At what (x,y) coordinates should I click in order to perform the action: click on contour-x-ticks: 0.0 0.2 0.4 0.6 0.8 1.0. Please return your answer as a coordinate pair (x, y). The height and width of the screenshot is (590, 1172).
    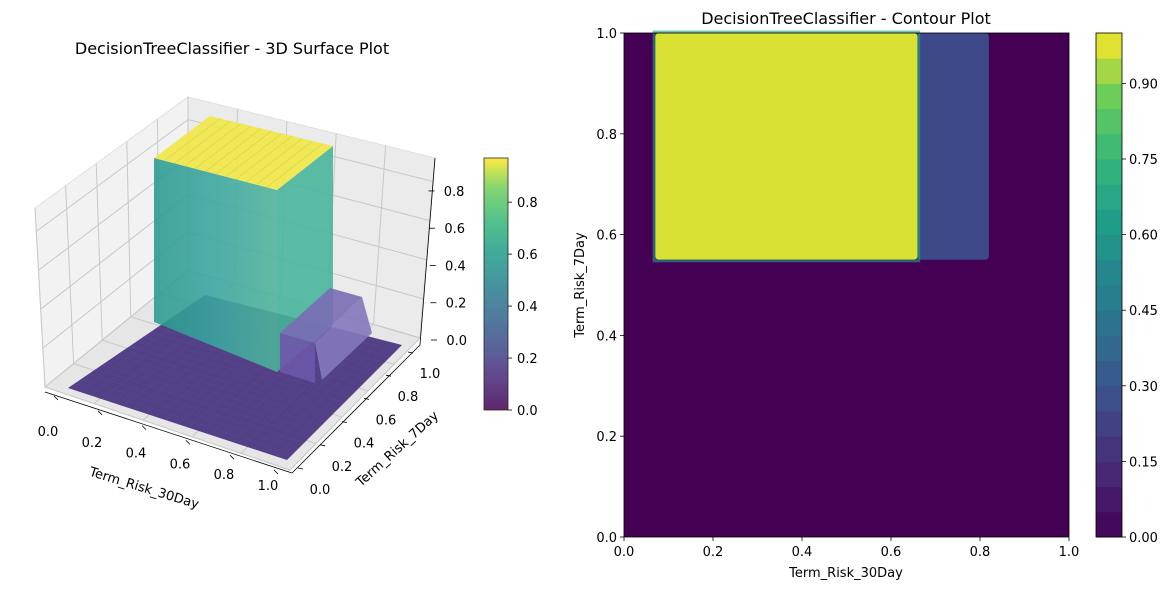
    Looking at the image, I should click on (846, 548).